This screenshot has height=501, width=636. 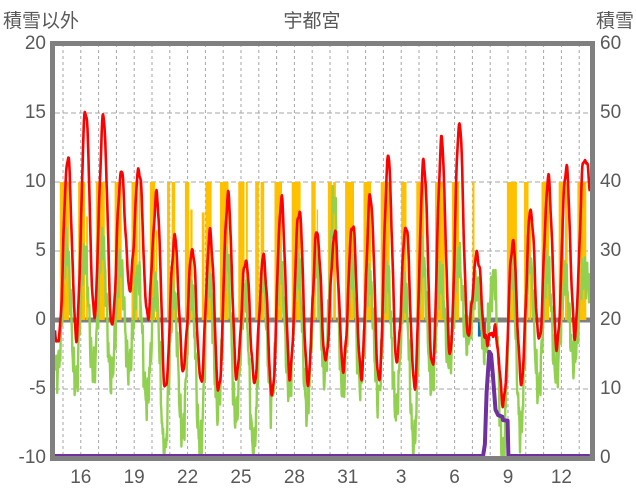 What do you see at coordinates (35, 112) in the screenshot?
I see `y-left-tick-label: 15` at bounding box center [35, 112].